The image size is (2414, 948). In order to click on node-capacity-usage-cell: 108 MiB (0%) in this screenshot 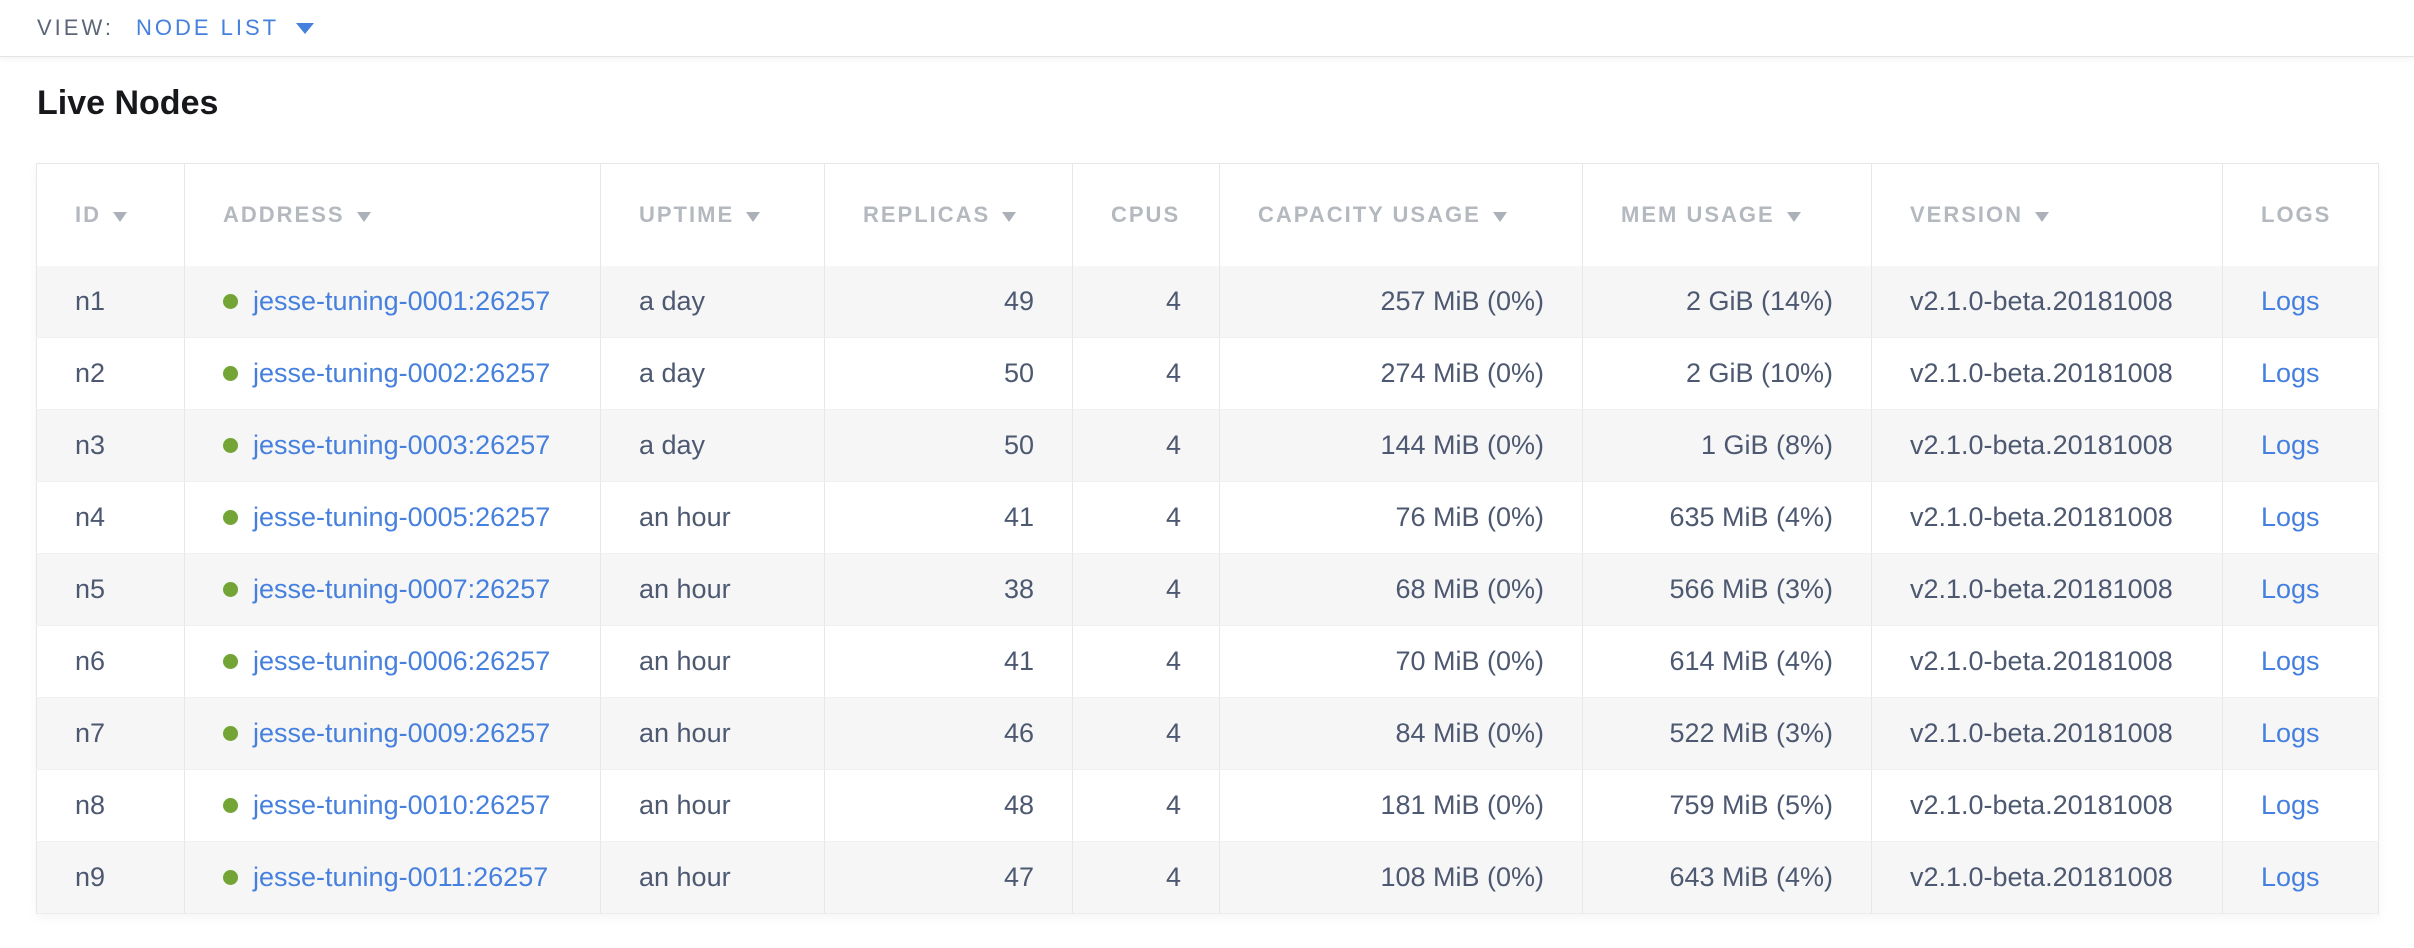, I will do `click(1401, 877)`.